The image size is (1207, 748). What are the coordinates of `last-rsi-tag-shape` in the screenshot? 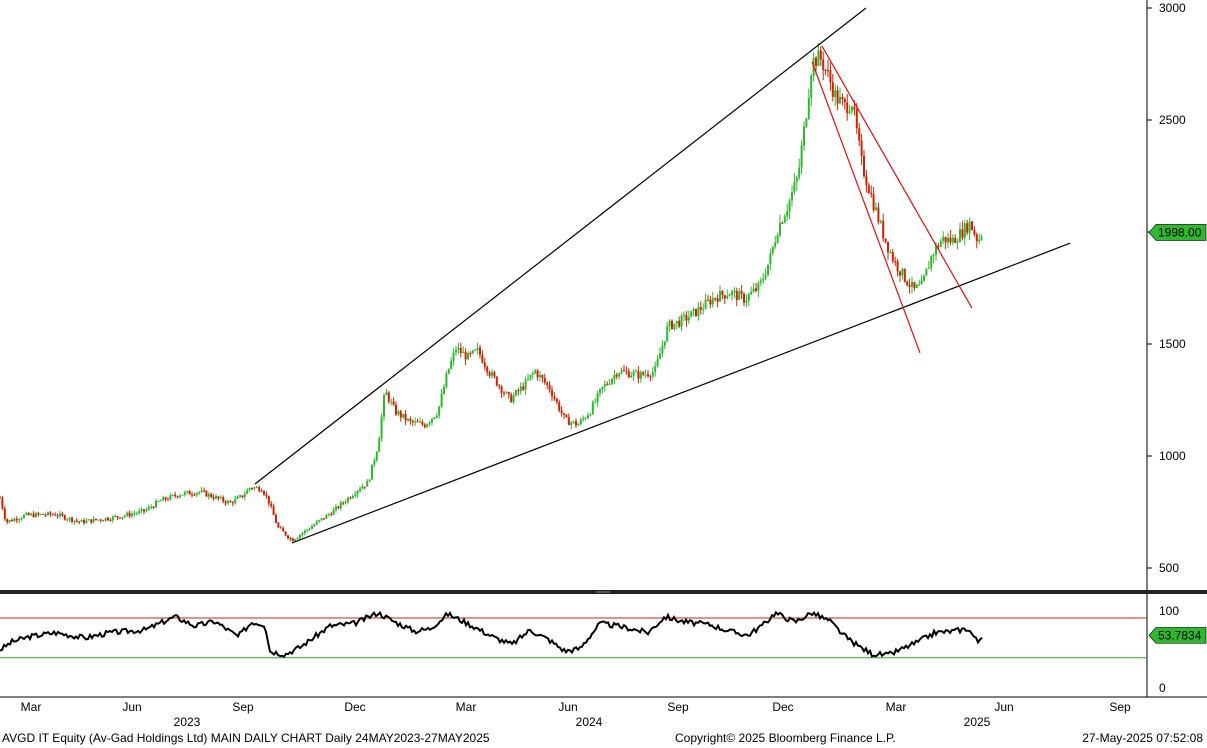 It's located at (1177, 635).